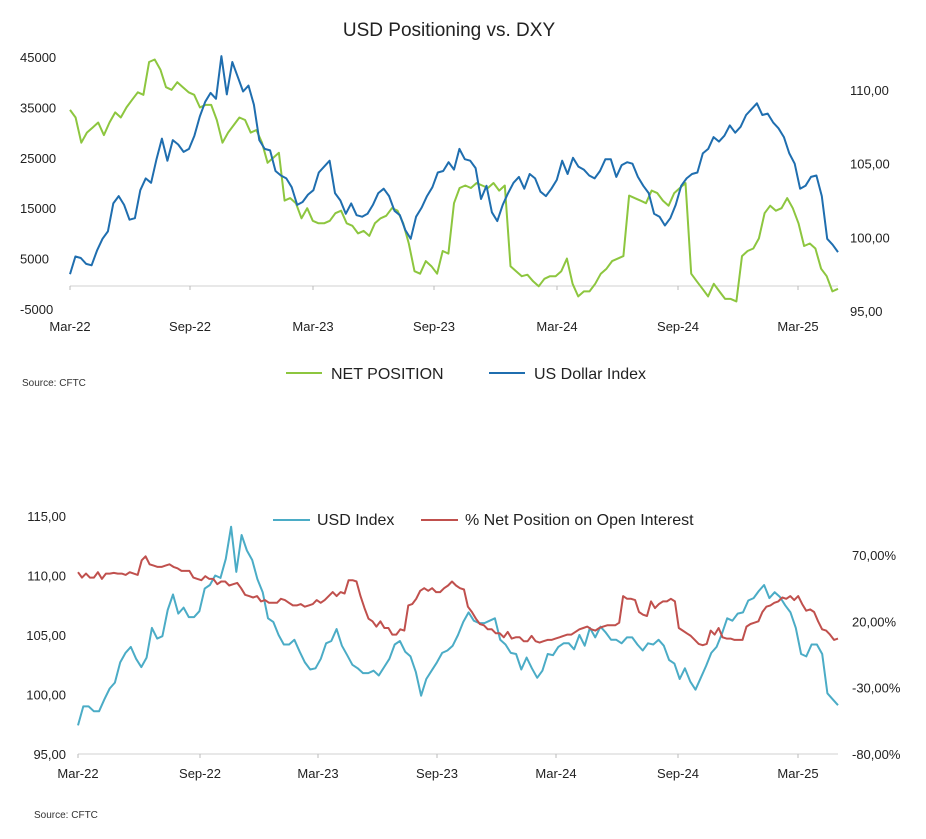  Describe the element at coordinates (866, 311) in the screenshot. I see `y-right-tick-label: 95,00` at that location.